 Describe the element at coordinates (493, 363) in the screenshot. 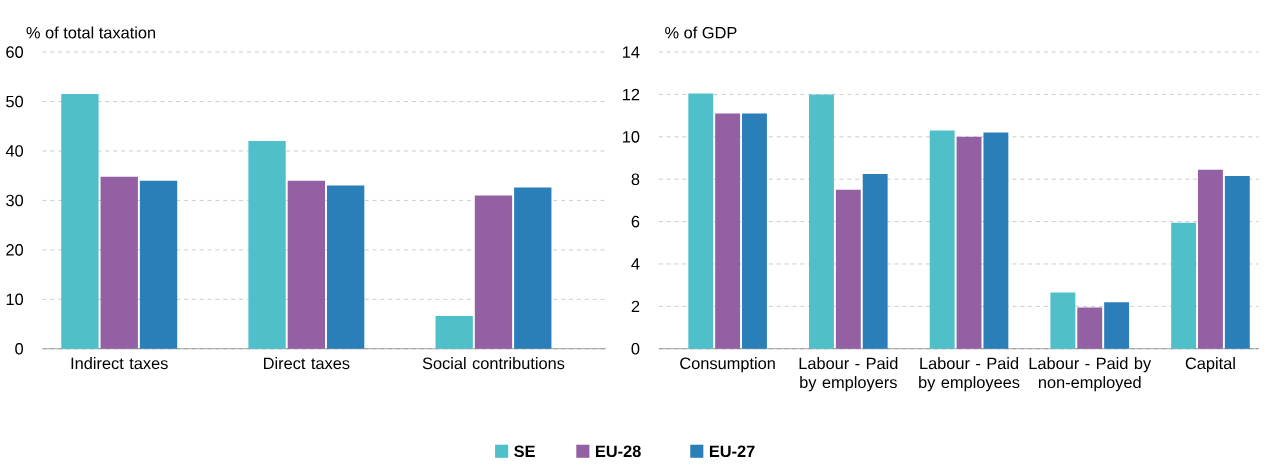

I see `x-tick-label: Social contributions` at that location.